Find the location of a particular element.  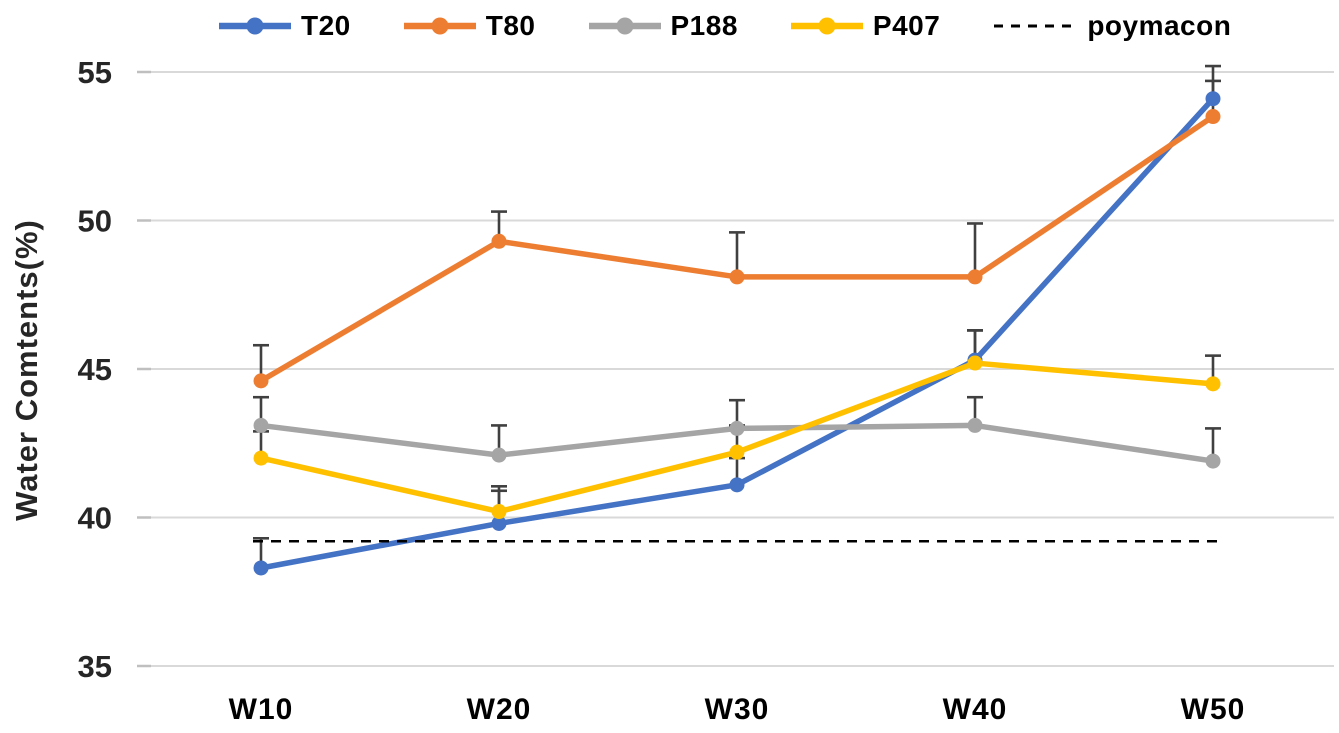

x-tick-label: W30 is located at coordinates (737, 709).